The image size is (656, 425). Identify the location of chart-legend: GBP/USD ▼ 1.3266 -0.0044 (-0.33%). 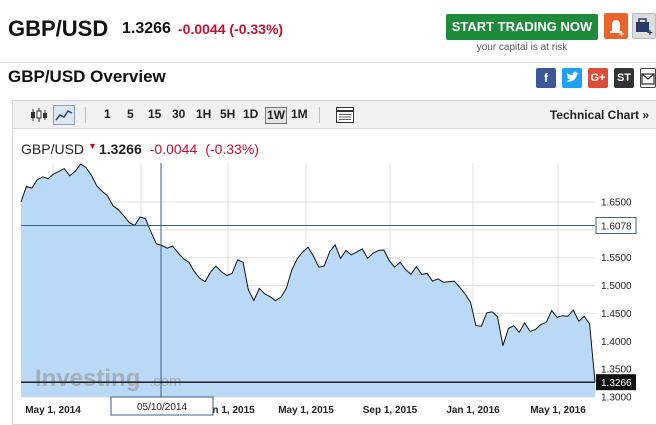
(140, 149).